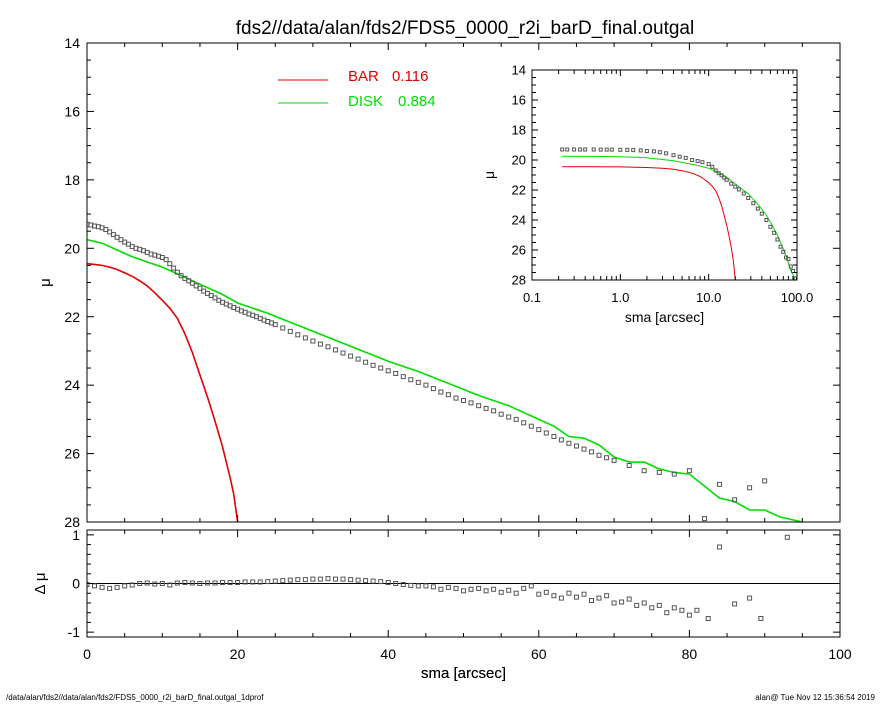 The image size is (885, 708). I want to click on main-ytick-label: 24, so click(72, 385).